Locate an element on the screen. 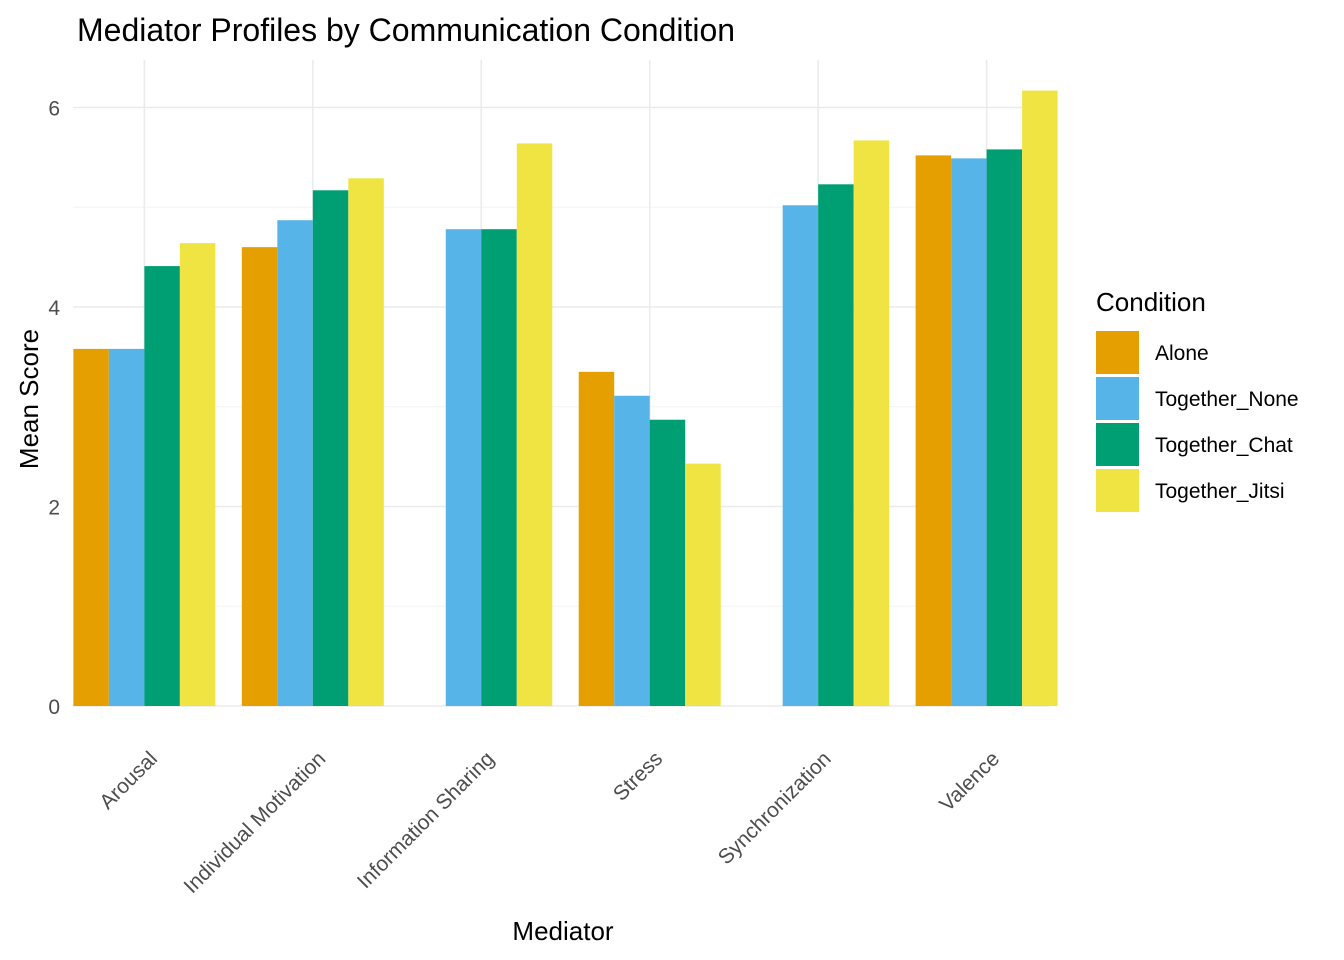 This screenshot has height=960, width=1344. x-tick-label: Stress is located at coordinates (638, 776).